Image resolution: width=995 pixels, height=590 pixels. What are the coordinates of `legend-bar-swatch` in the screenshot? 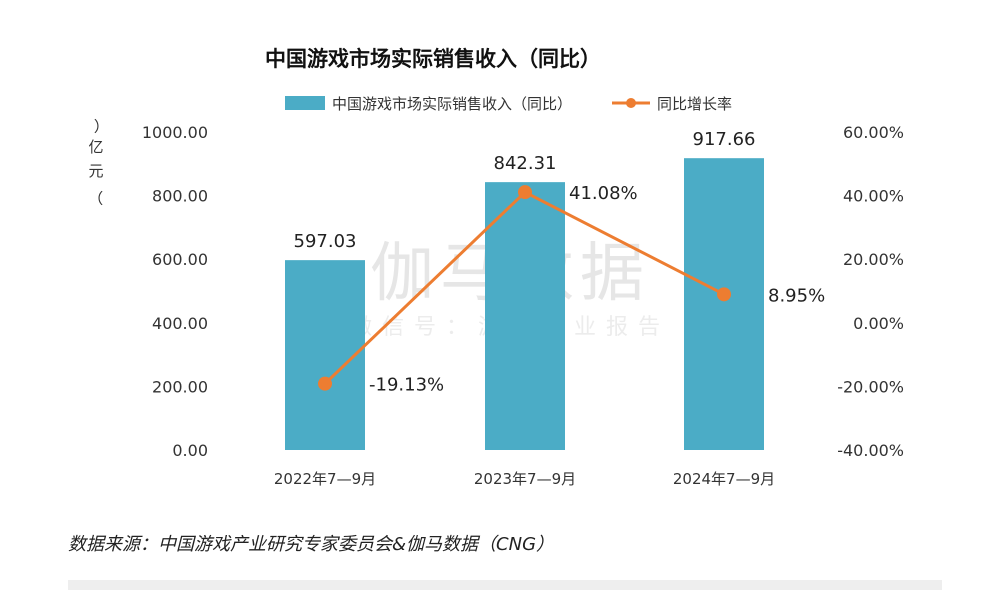 It's located at (305, 103).